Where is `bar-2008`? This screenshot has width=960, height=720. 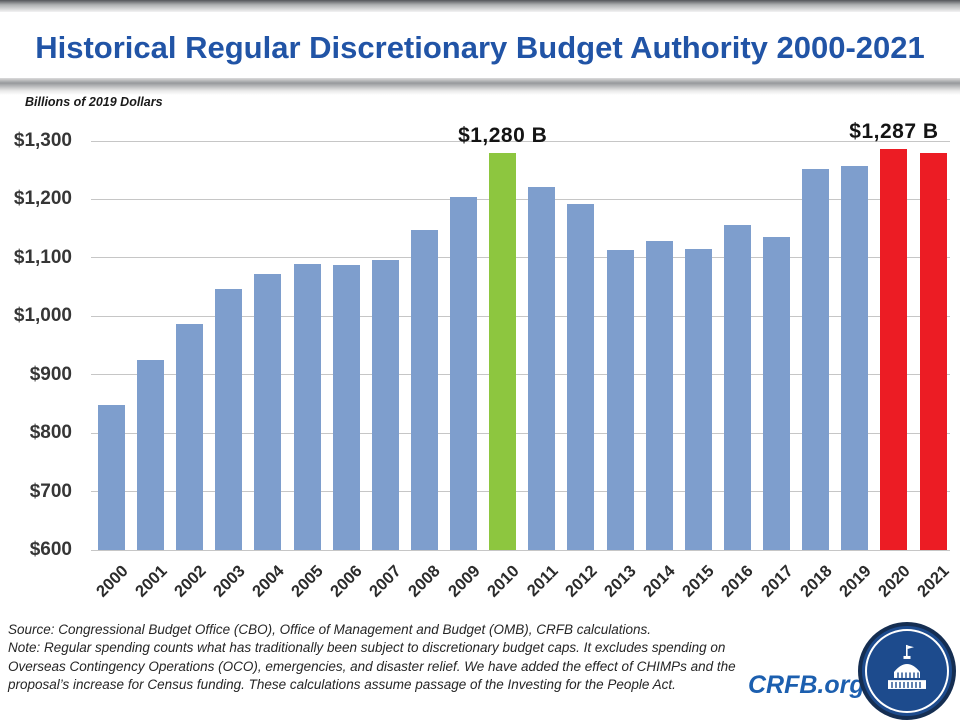
bar-2008 is located at coordinates (424, 390).